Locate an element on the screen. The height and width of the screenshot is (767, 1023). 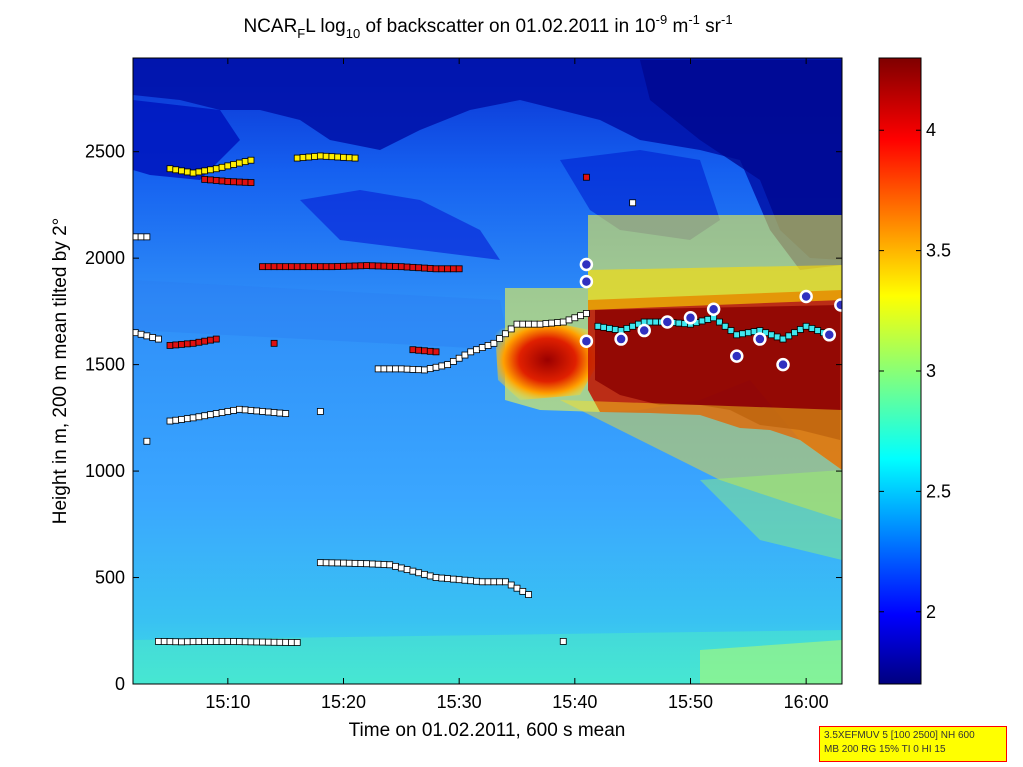
info-box-line-2: MB 200 RG 15% TI 0 HI 15 is located at coordinates (885, 749).